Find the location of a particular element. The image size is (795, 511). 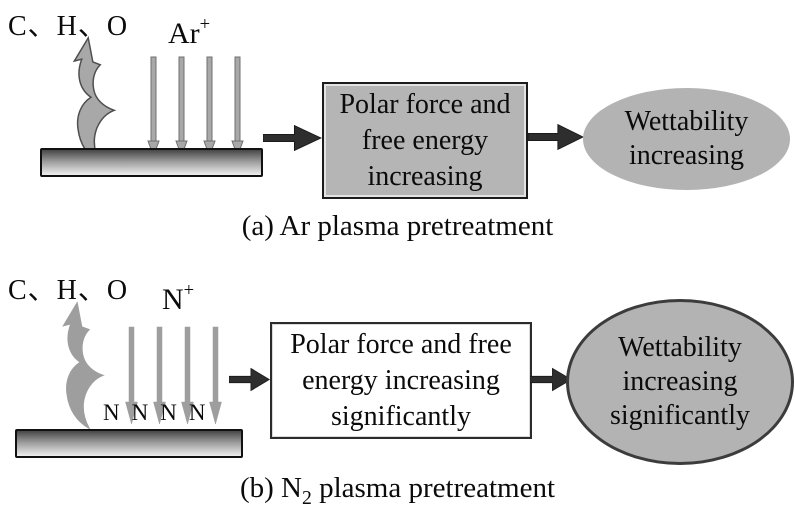

ion-label-ar: Ar+ is located at coordinates (189, 32).